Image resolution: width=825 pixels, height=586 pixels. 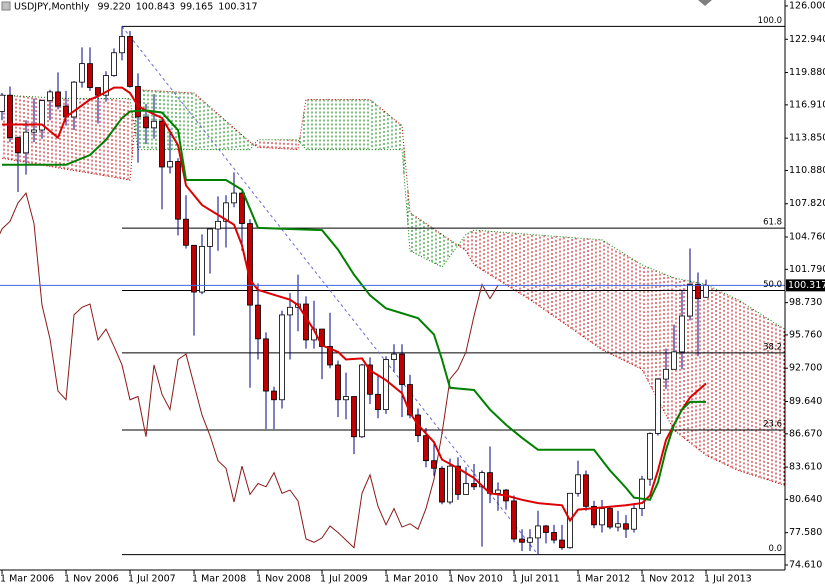 I want to click on x-tick-label: 1 Jul 2009, so click(x=344, y=579).